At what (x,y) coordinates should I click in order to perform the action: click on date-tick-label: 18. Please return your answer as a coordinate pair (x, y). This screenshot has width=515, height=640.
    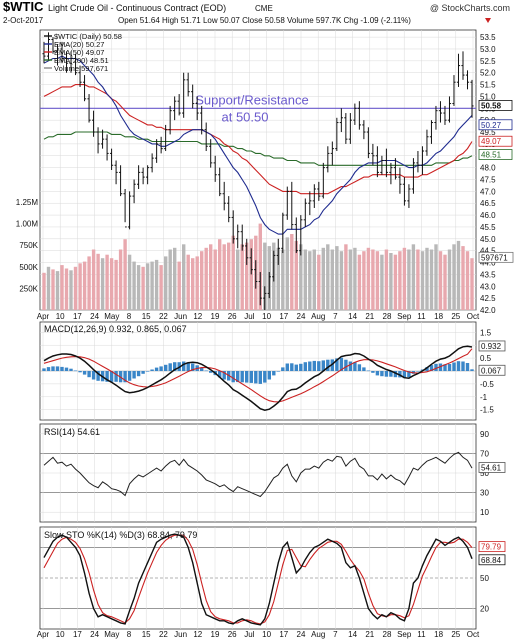
    Looking at the image, I should click on (438, 634).